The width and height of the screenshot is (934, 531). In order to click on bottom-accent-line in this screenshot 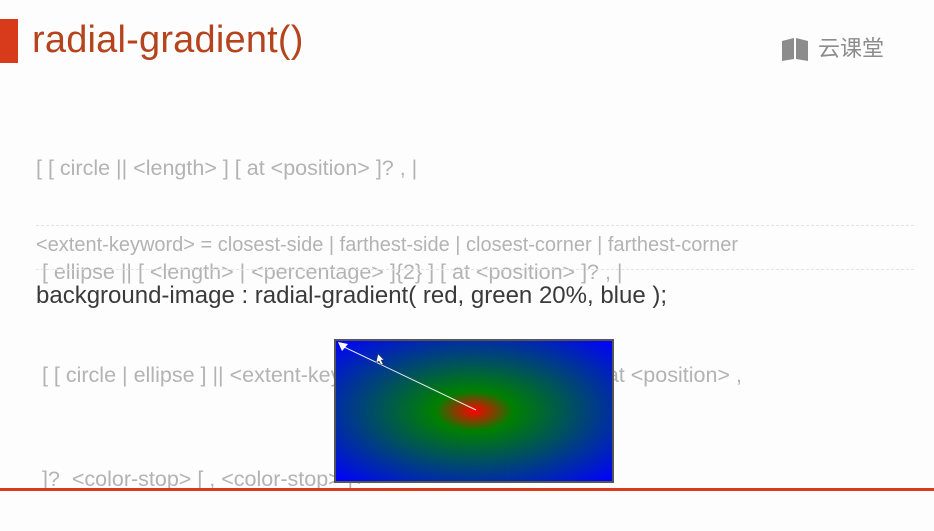, I will do `click(467, 489)`.